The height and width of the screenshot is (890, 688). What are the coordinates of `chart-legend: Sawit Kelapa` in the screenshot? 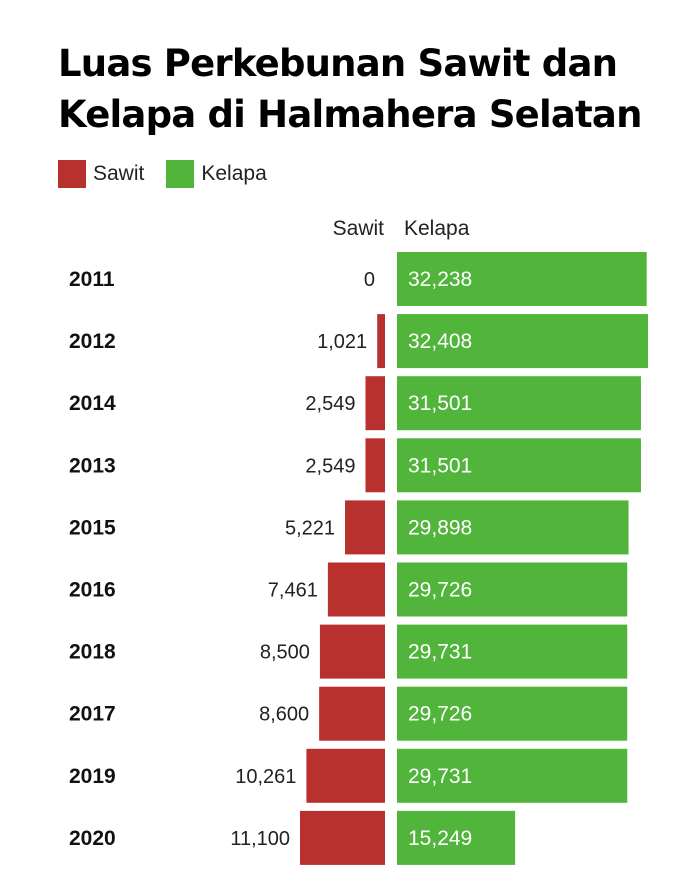 It's located at (173, 174).